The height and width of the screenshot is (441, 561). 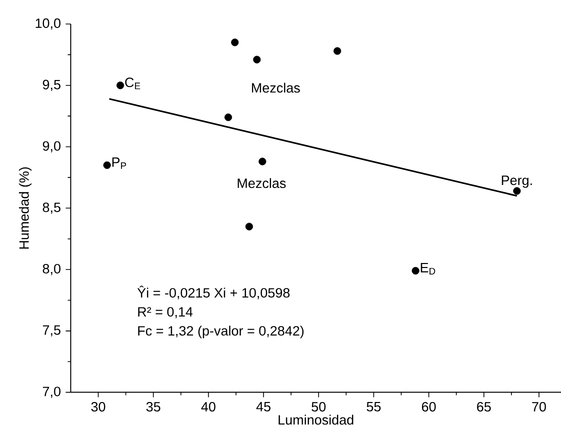 What do you see at coordinates (25, 208) in the screenshot?
I see `y-axis-title: Humedad (%)` at bounding box center [25, 208].